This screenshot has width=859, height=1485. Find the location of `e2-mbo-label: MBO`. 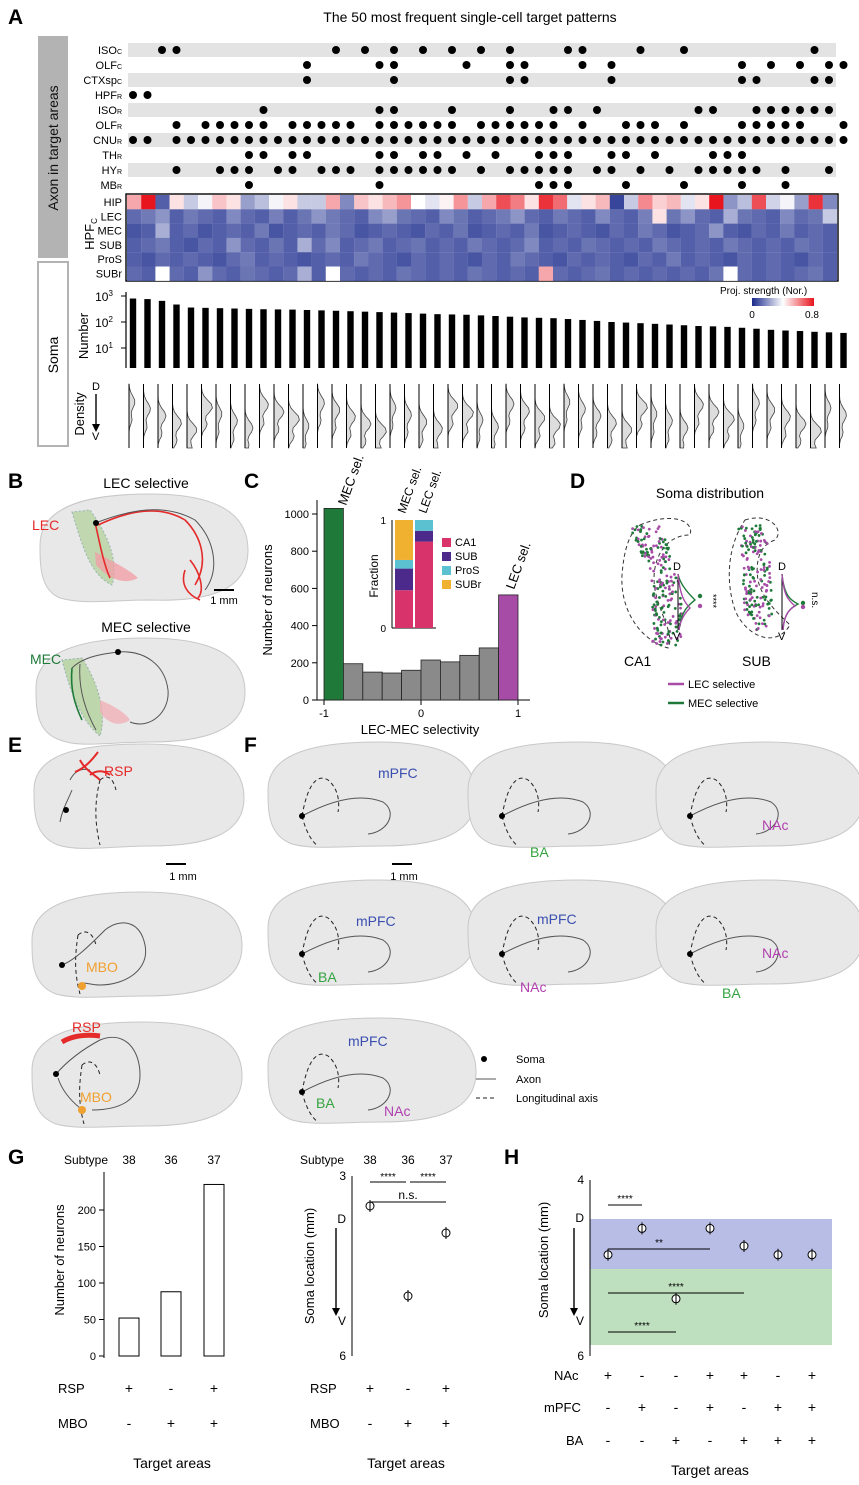

e2-mbo-label: MBO is located at coordinates (102, 967).